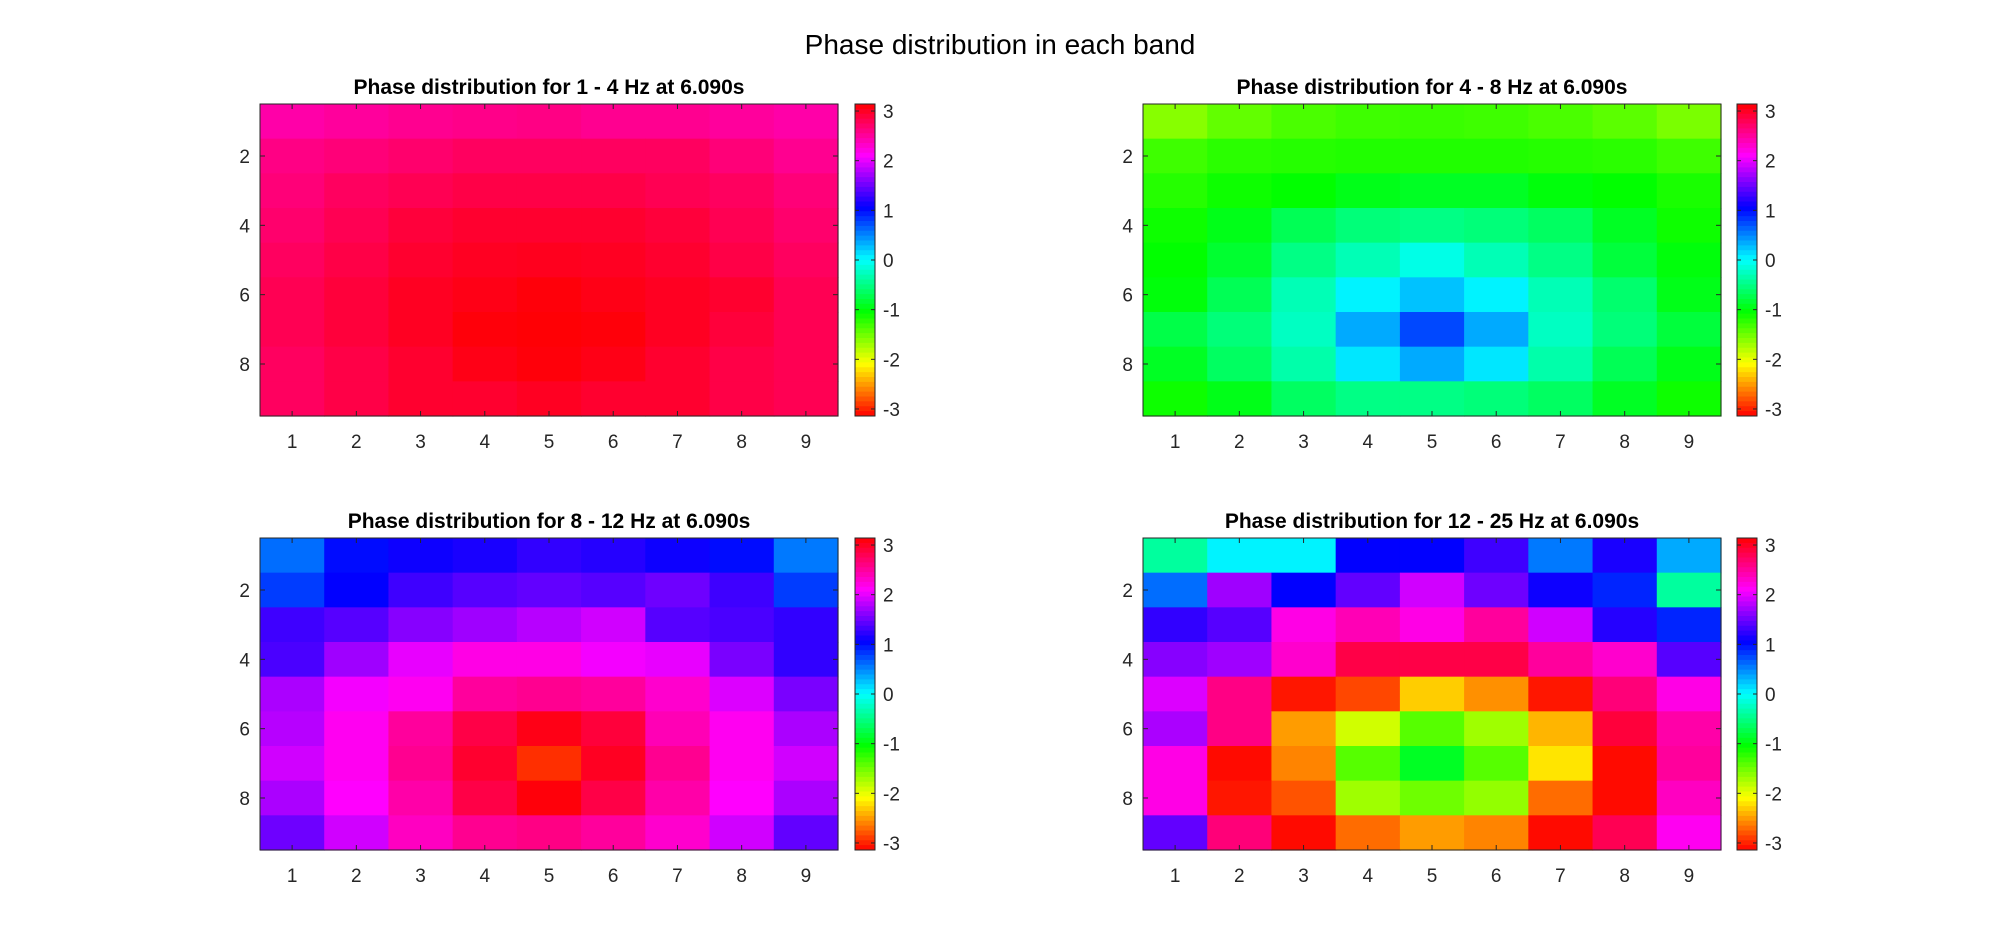 The image size is (2000, 950). What do you see at coordinates (1770, 546) in the screenshot?
I see `colorbar-tick-label: 3` at bounding box center [1770, 546].